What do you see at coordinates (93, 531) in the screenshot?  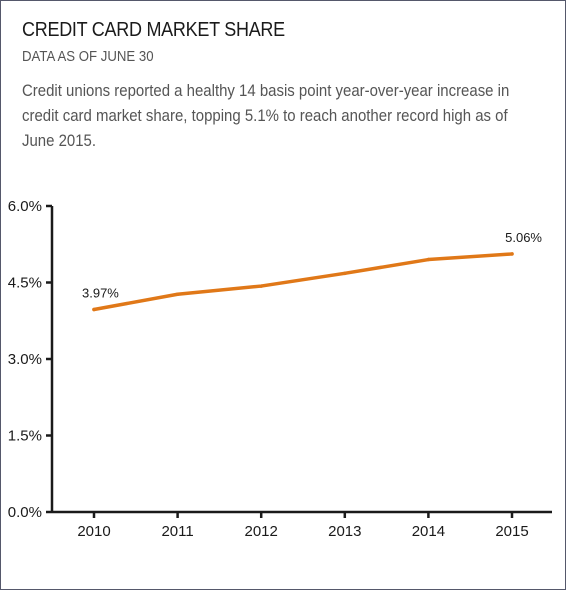 I see `x-tick-label: 2010` at bounding box center [93, 531].